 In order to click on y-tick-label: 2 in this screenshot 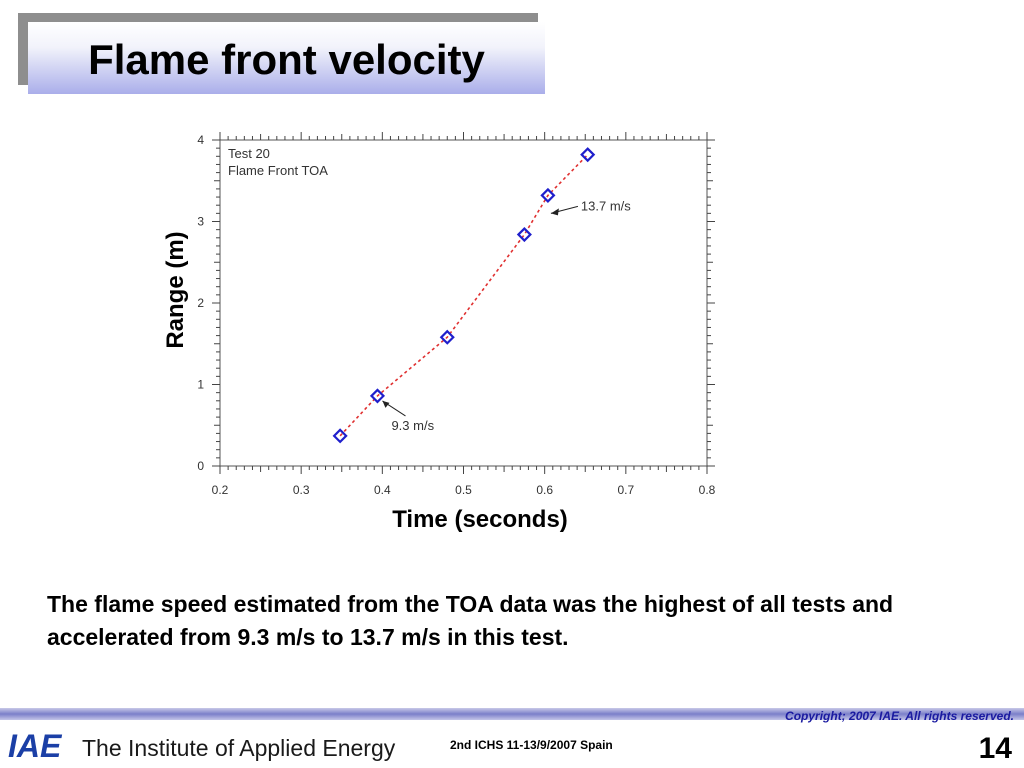, I will do `click(200, 303)`.